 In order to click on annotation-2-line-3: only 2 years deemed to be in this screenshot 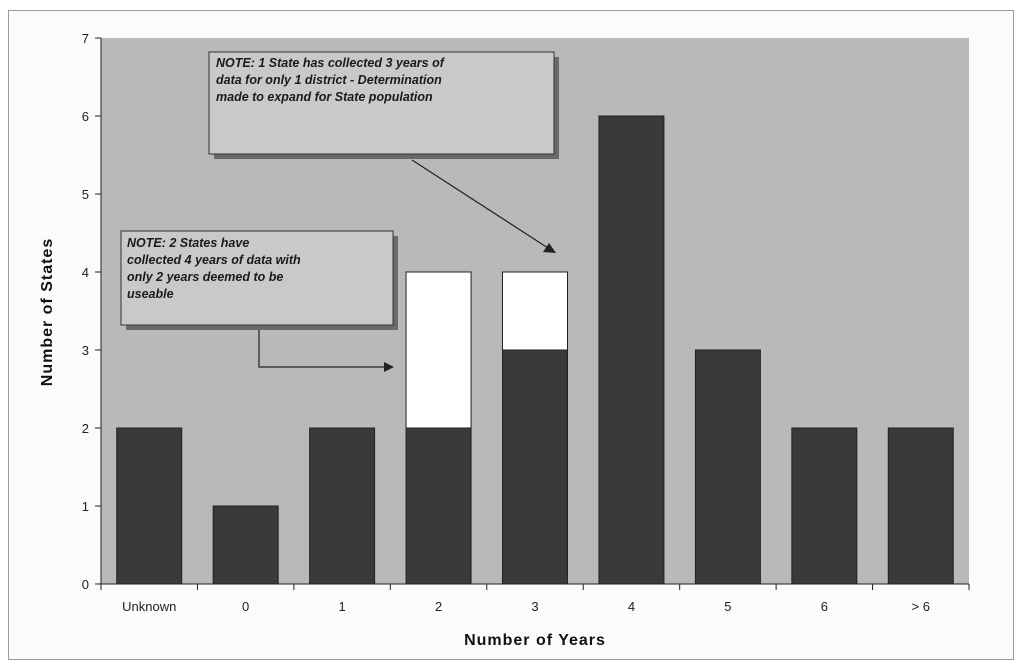, I will do `click(205, 277)`.